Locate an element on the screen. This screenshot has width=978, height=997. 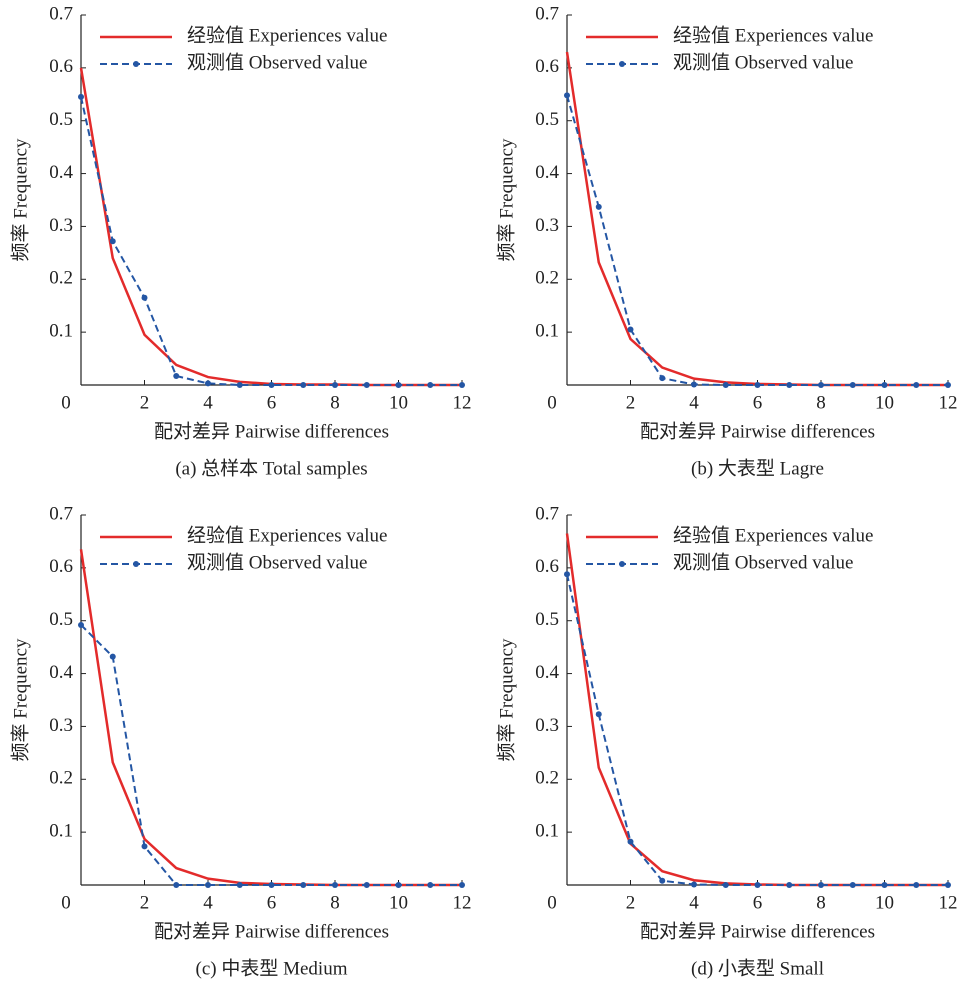
legend-label: 观测值 Observed value is located at coordinates (763, 62).